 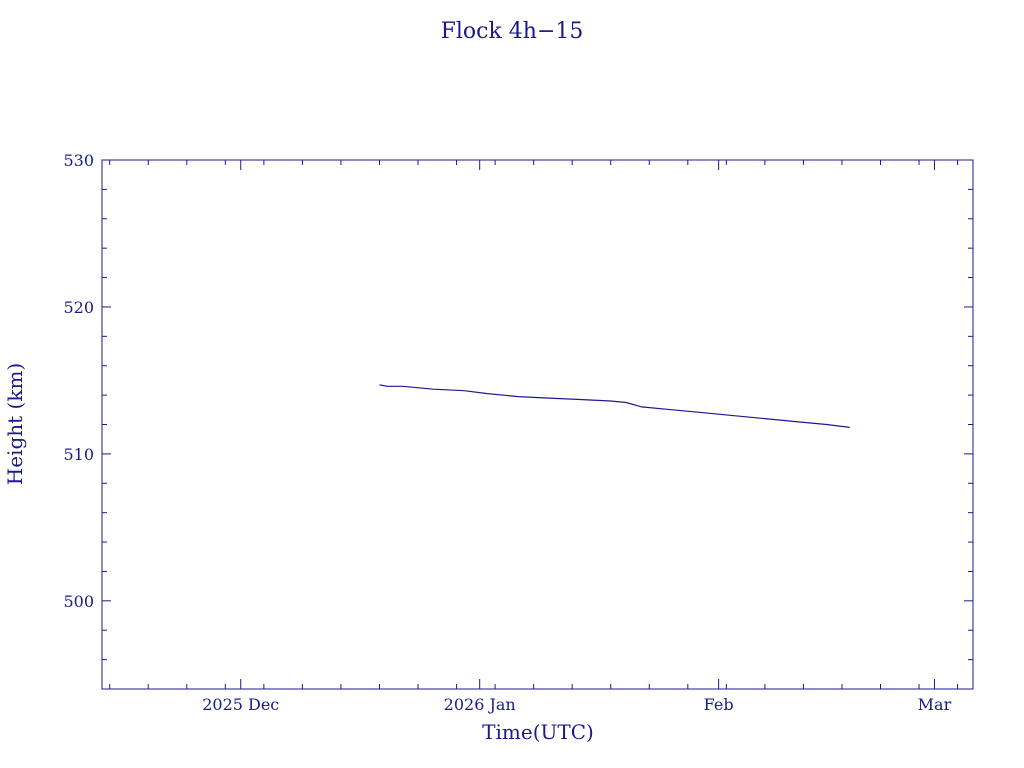 What do you see at coordinates (480, 704) in the screenshot?
I see `x-tick-label: 2026 Jan` at bounding box center [480, 704].